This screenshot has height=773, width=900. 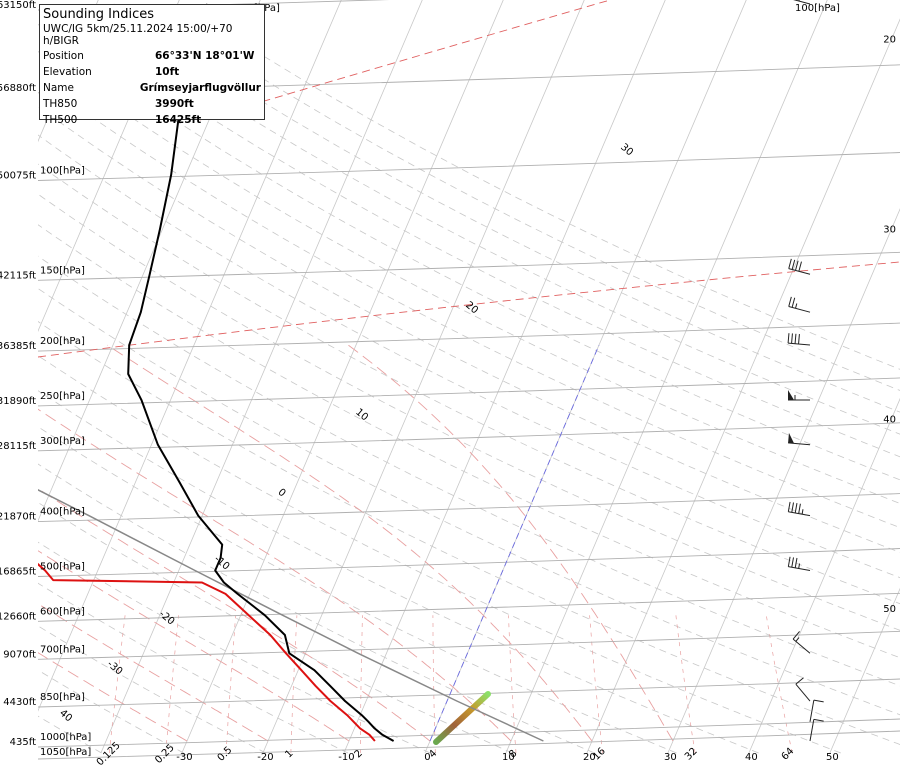 What do you see at coordinates (58, 88) in the screenshot?
I see `info-key: Name` at bounding box center [58, 88].